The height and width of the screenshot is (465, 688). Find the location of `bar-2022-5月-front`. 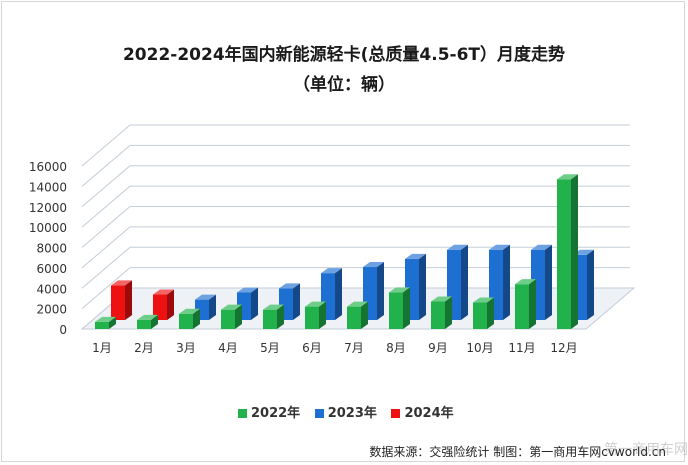

bar-2022-5月-front is located at coordinates (270, 319).